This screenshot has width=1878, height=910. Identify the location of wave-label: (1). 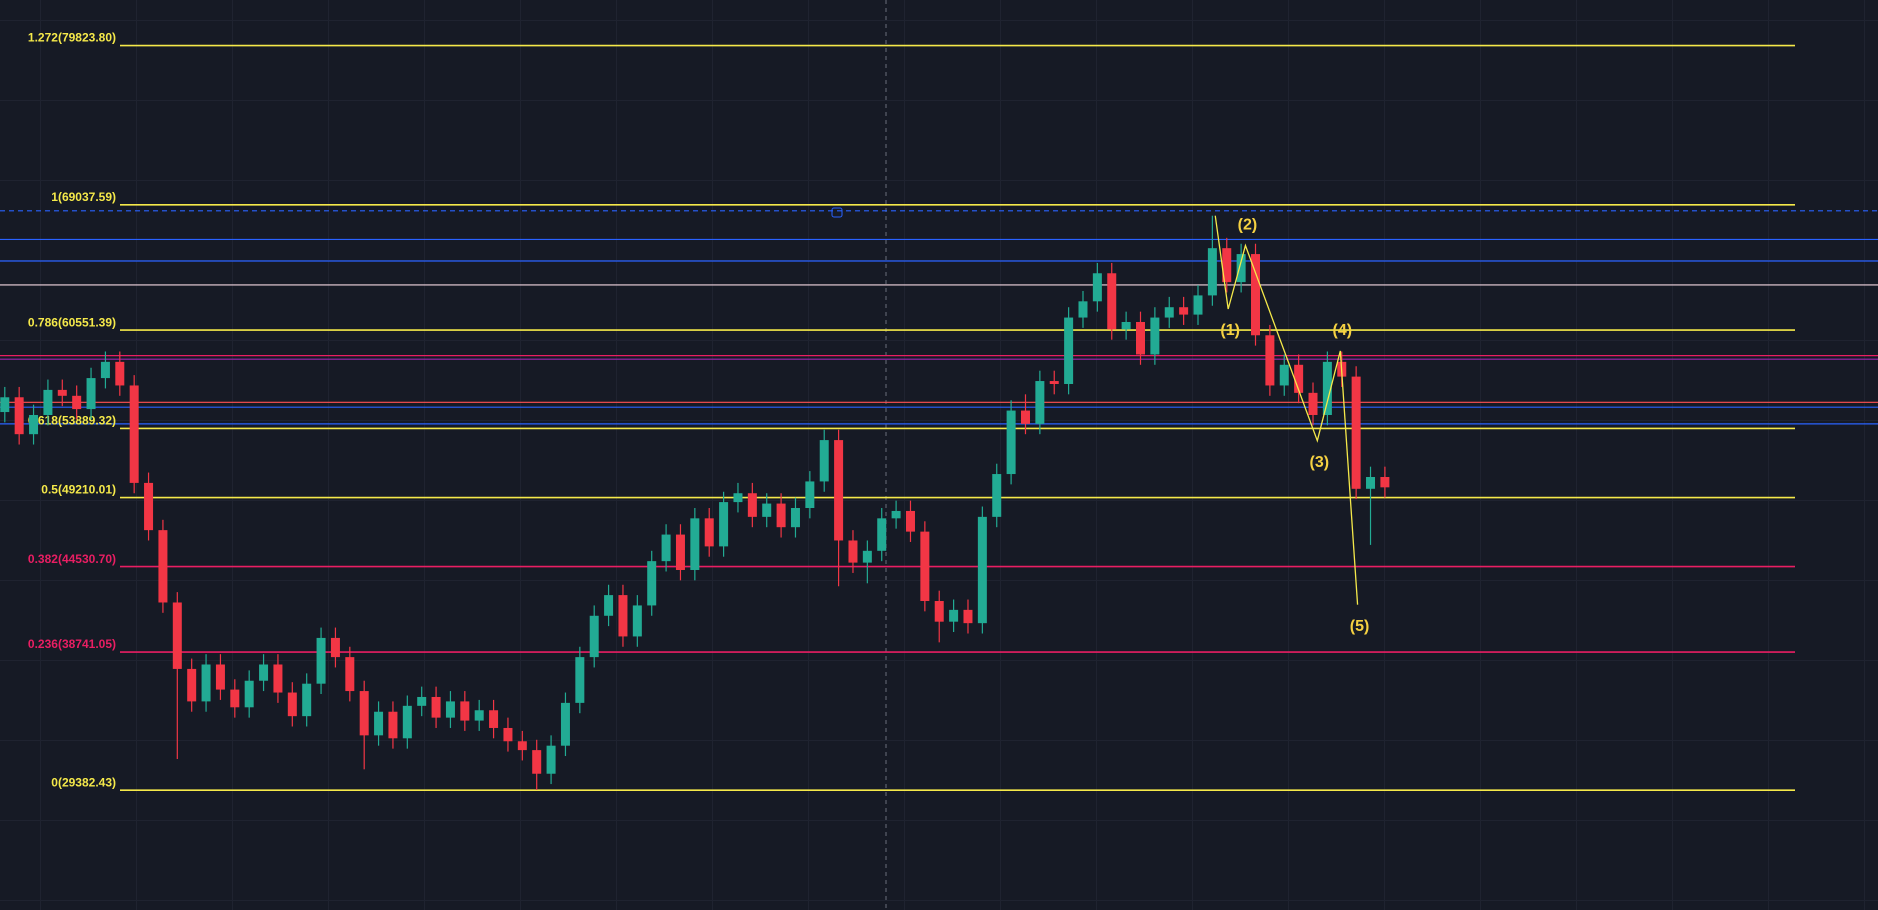
(1230, 330).